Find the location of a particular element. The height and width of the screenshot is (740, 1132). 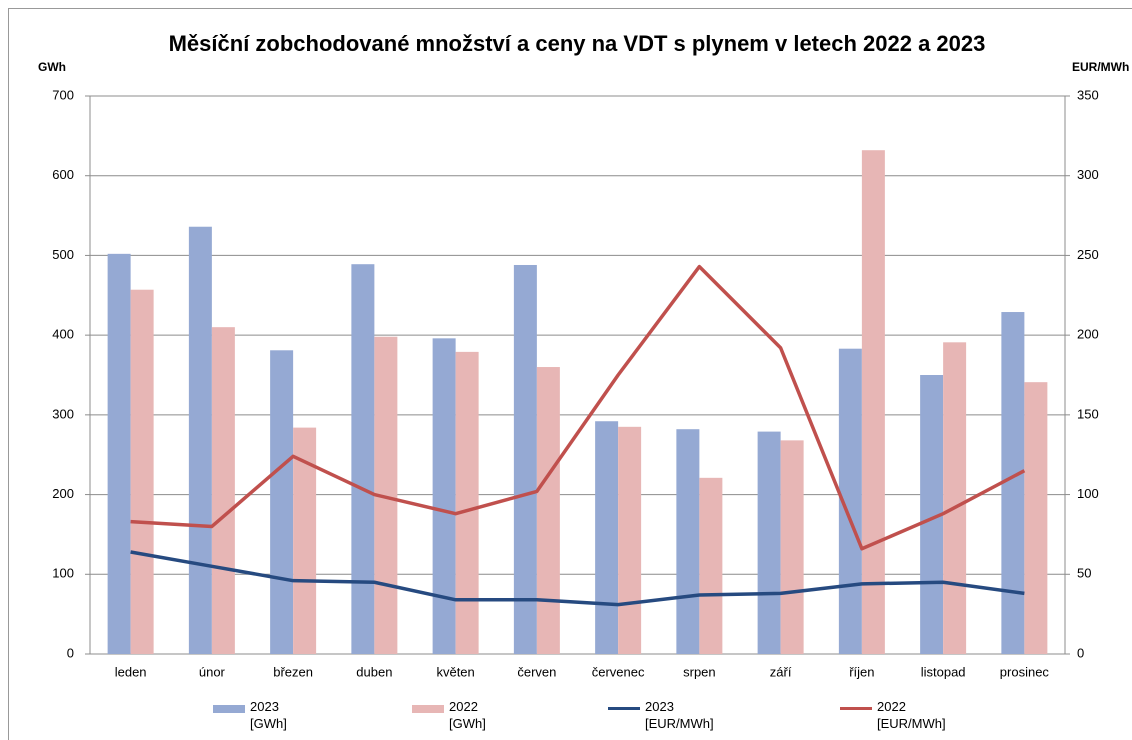

x-tick-label: duben is located at coordinates (374, 671).